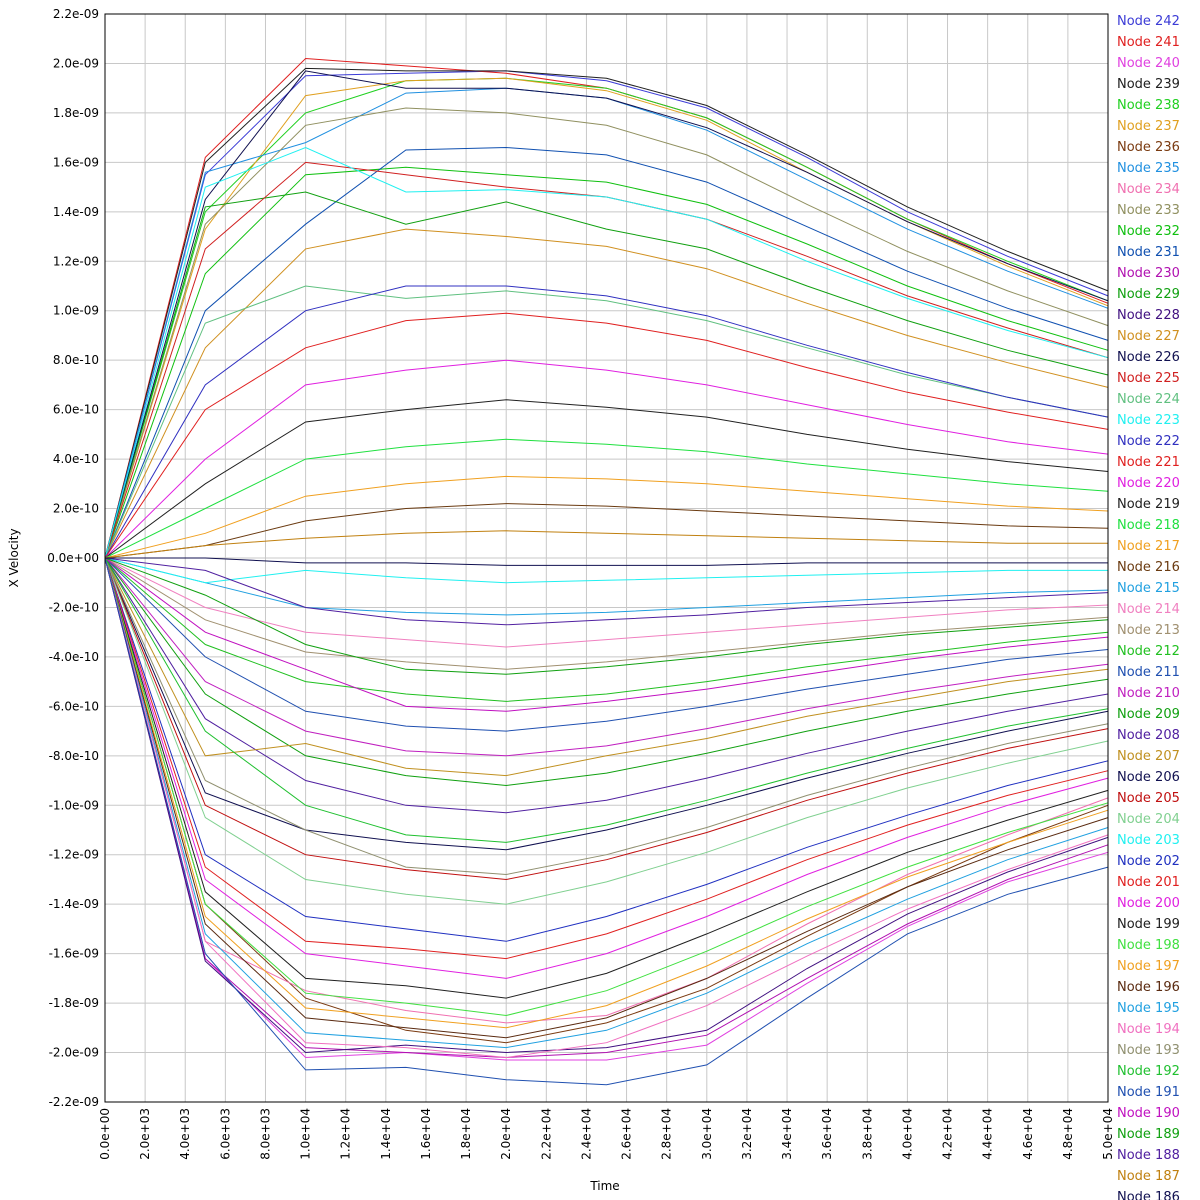 Image resolution: width=1200 pixels, height=1200 pixels. Describe the element at coordinates (827, 1134) in the screenshot. I see `x-tick-label: 3.6e+04` at that location.